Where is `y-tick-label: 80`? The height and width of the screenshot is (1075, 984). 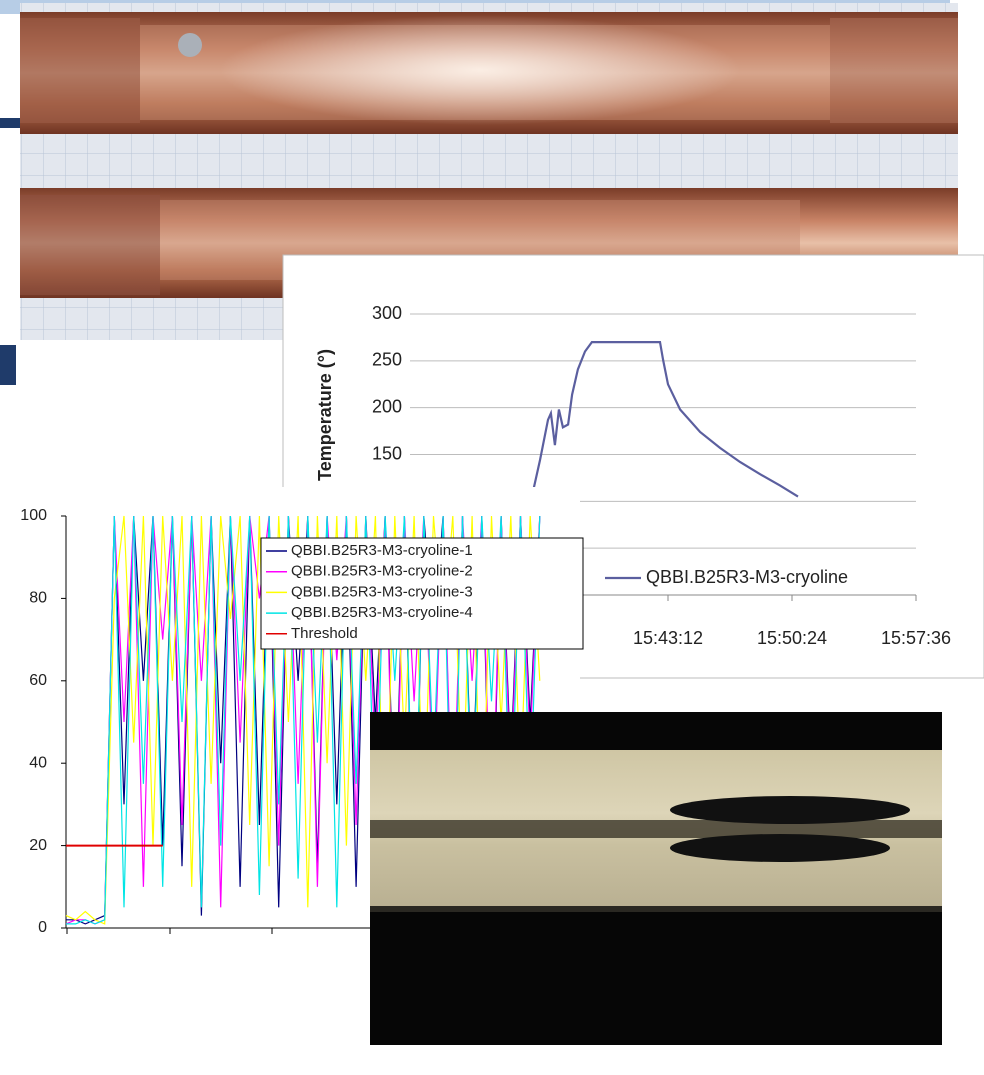
y-tick-label: 80 is located at coordinates (38, 598).